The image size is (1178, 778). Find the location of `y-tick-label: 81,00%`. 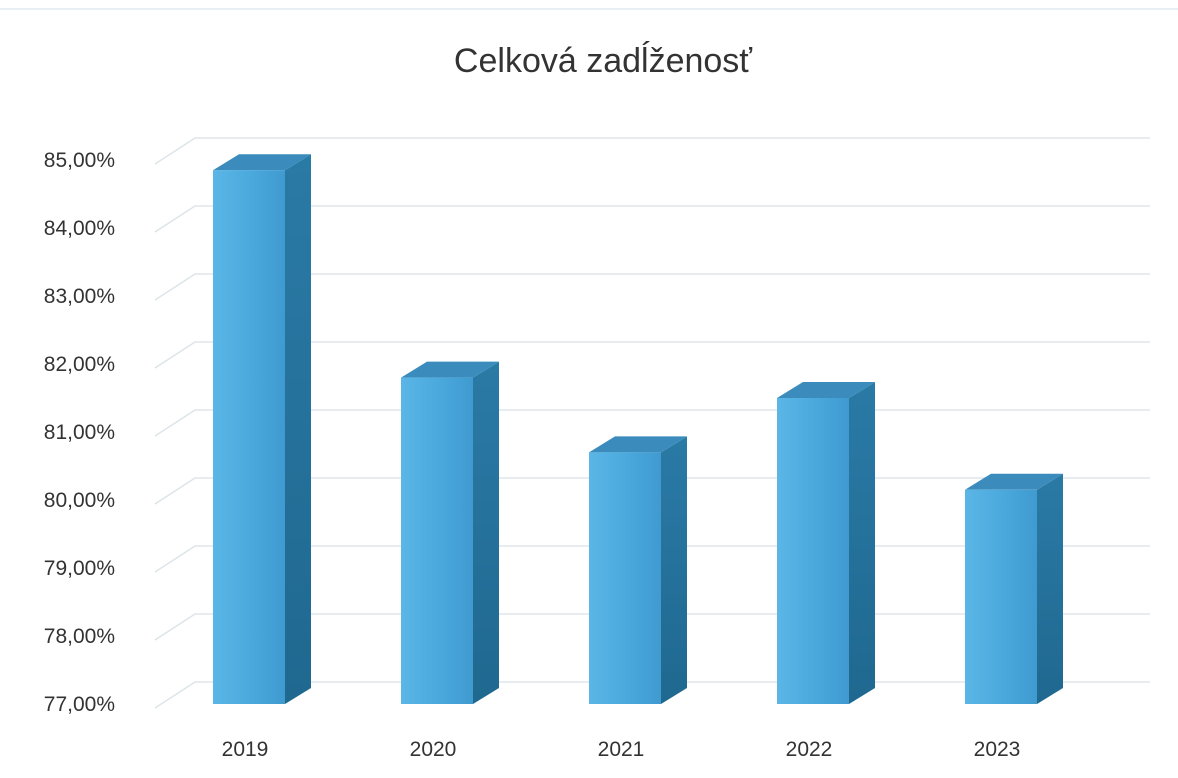

y-tick-label: 81,00% is located at coordinates (79, 432).